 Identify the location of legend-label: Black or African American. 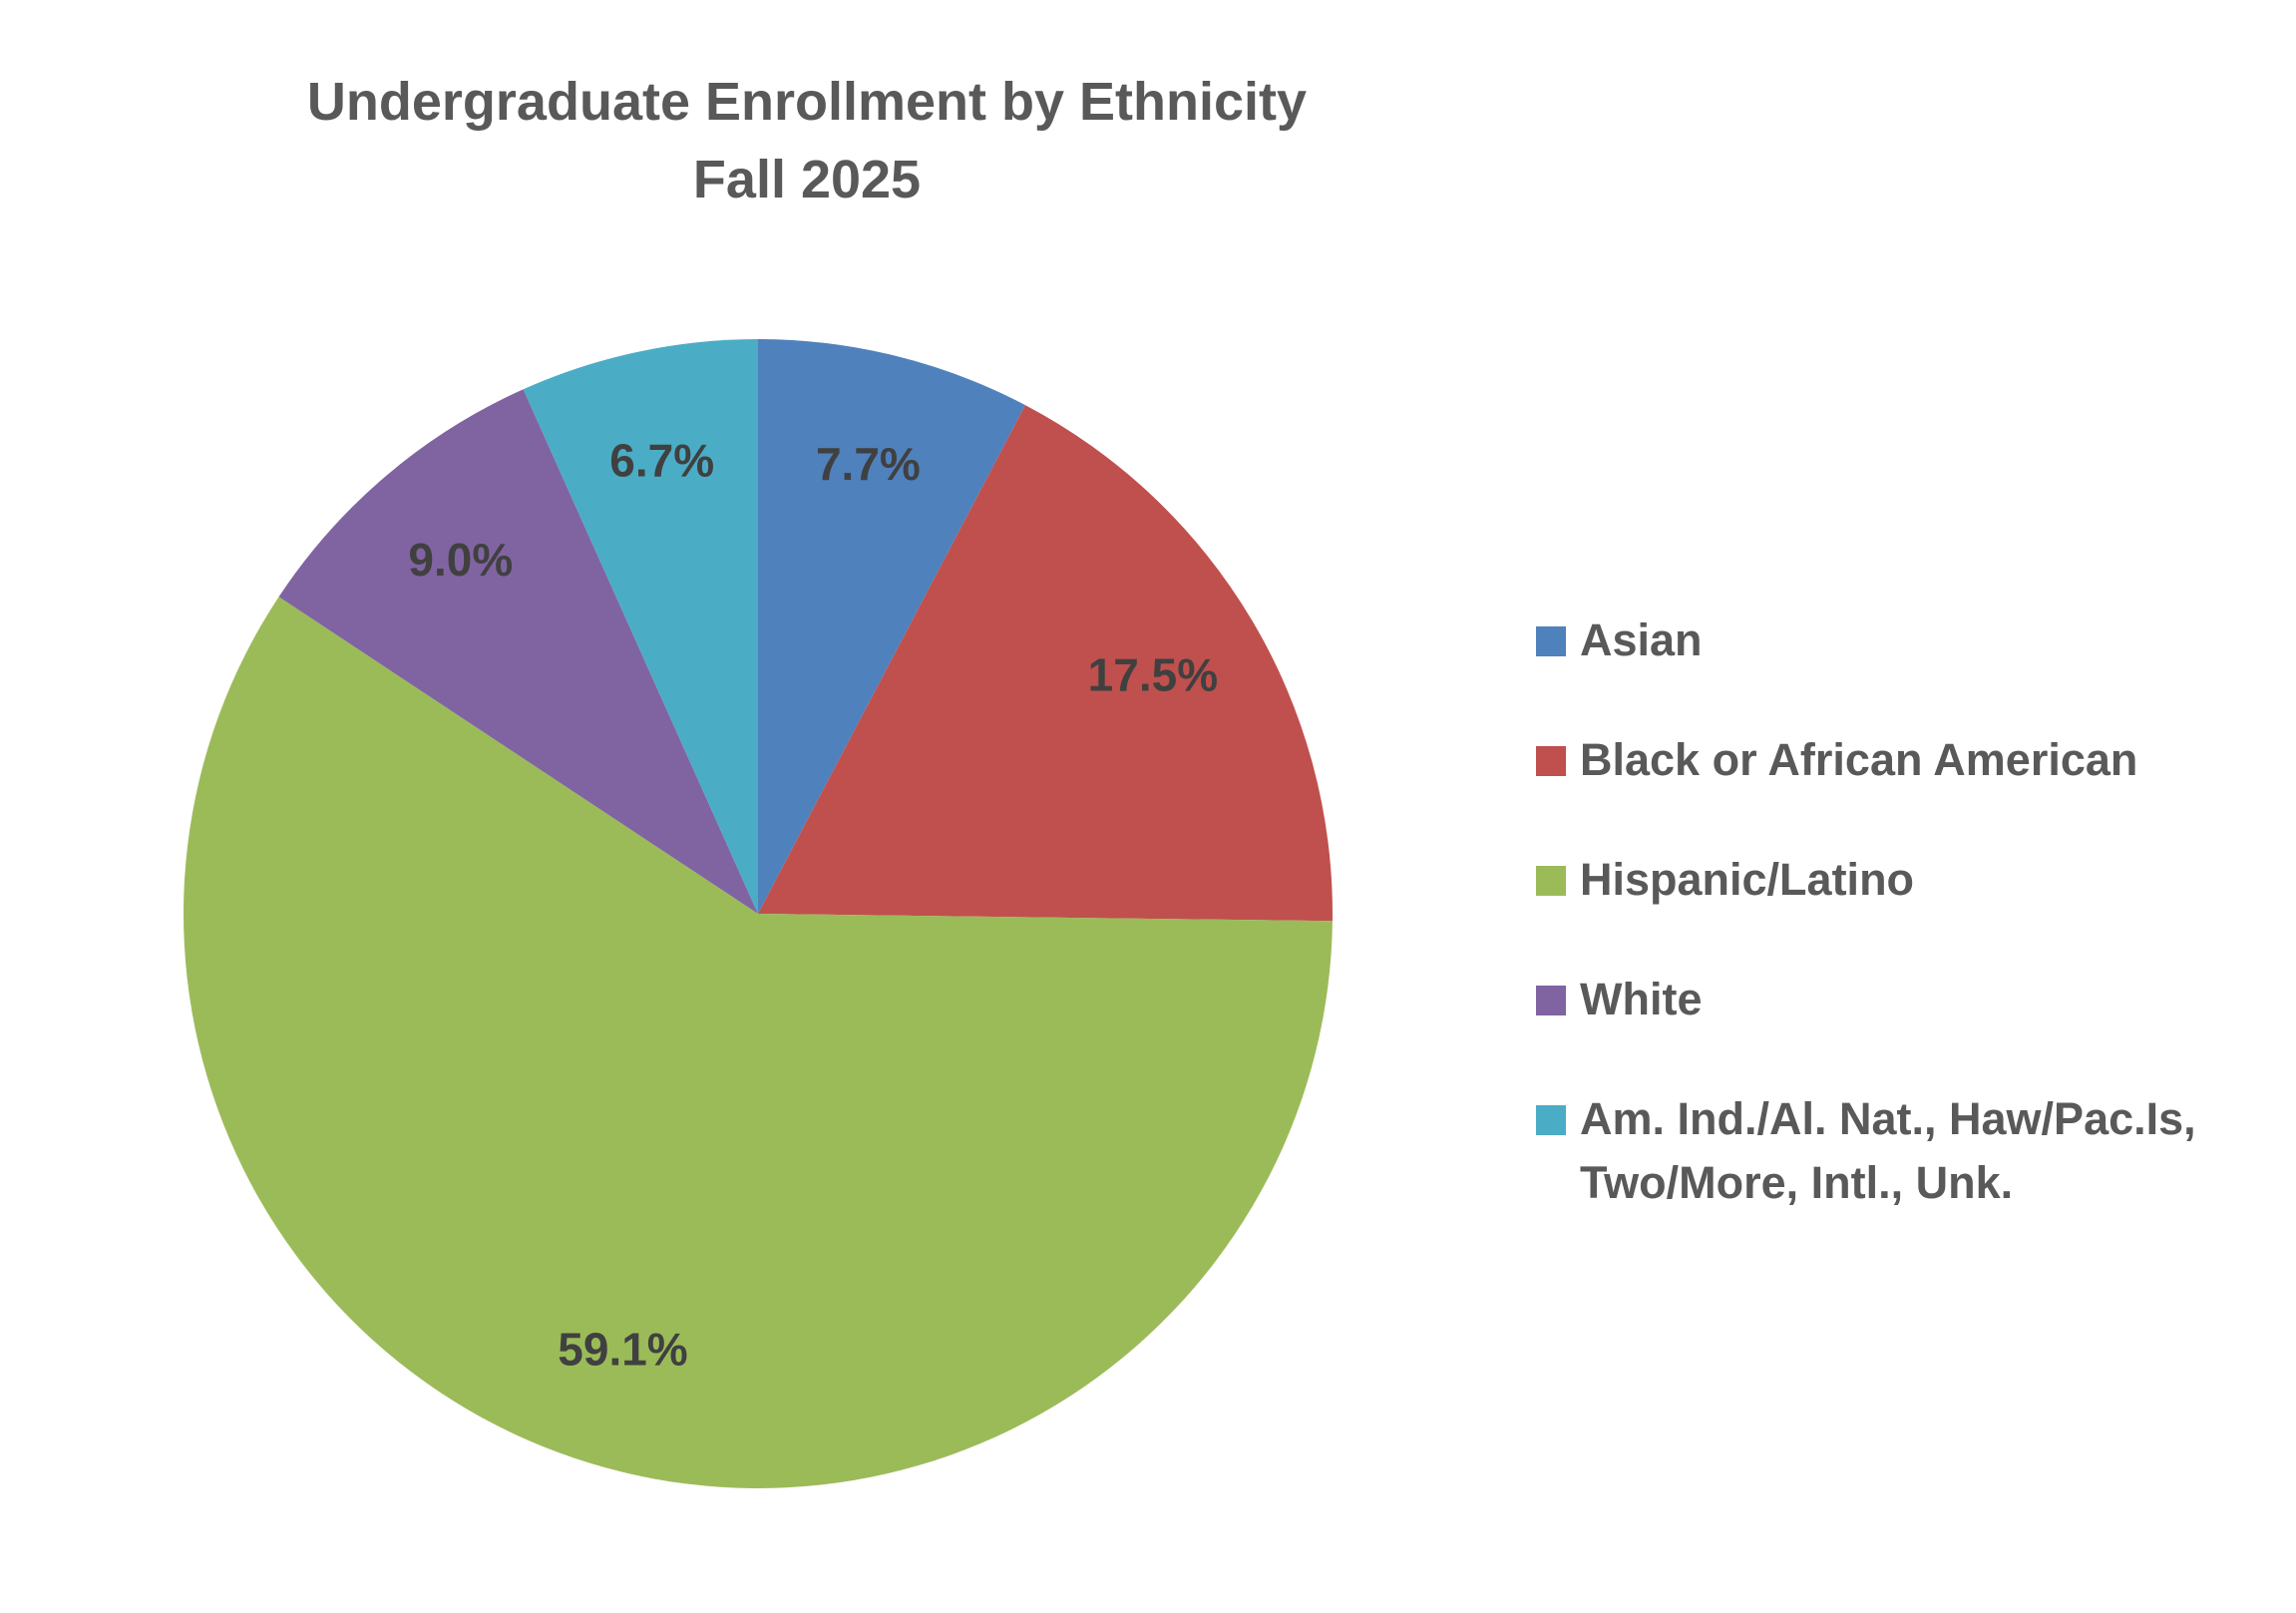
(1859, 759).